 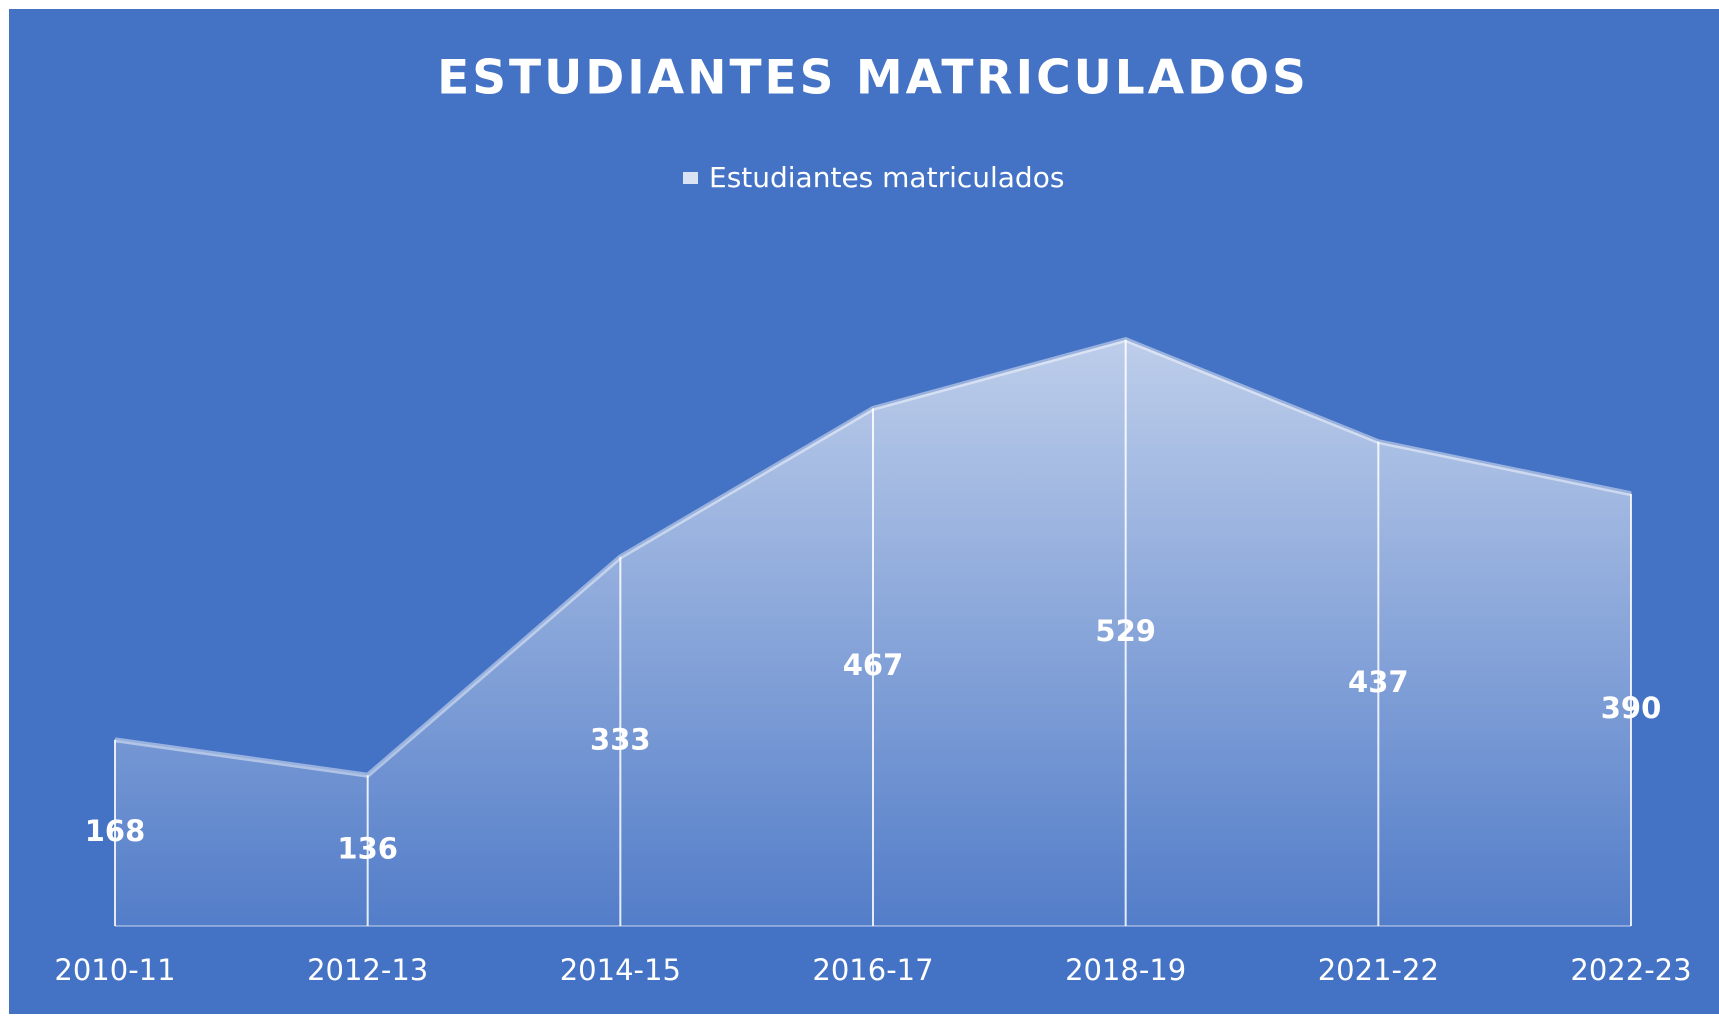 What do you see at coordinates (873, 665) in the screenshot?
I see `data-label: 467` at bounding box center [873, 665].